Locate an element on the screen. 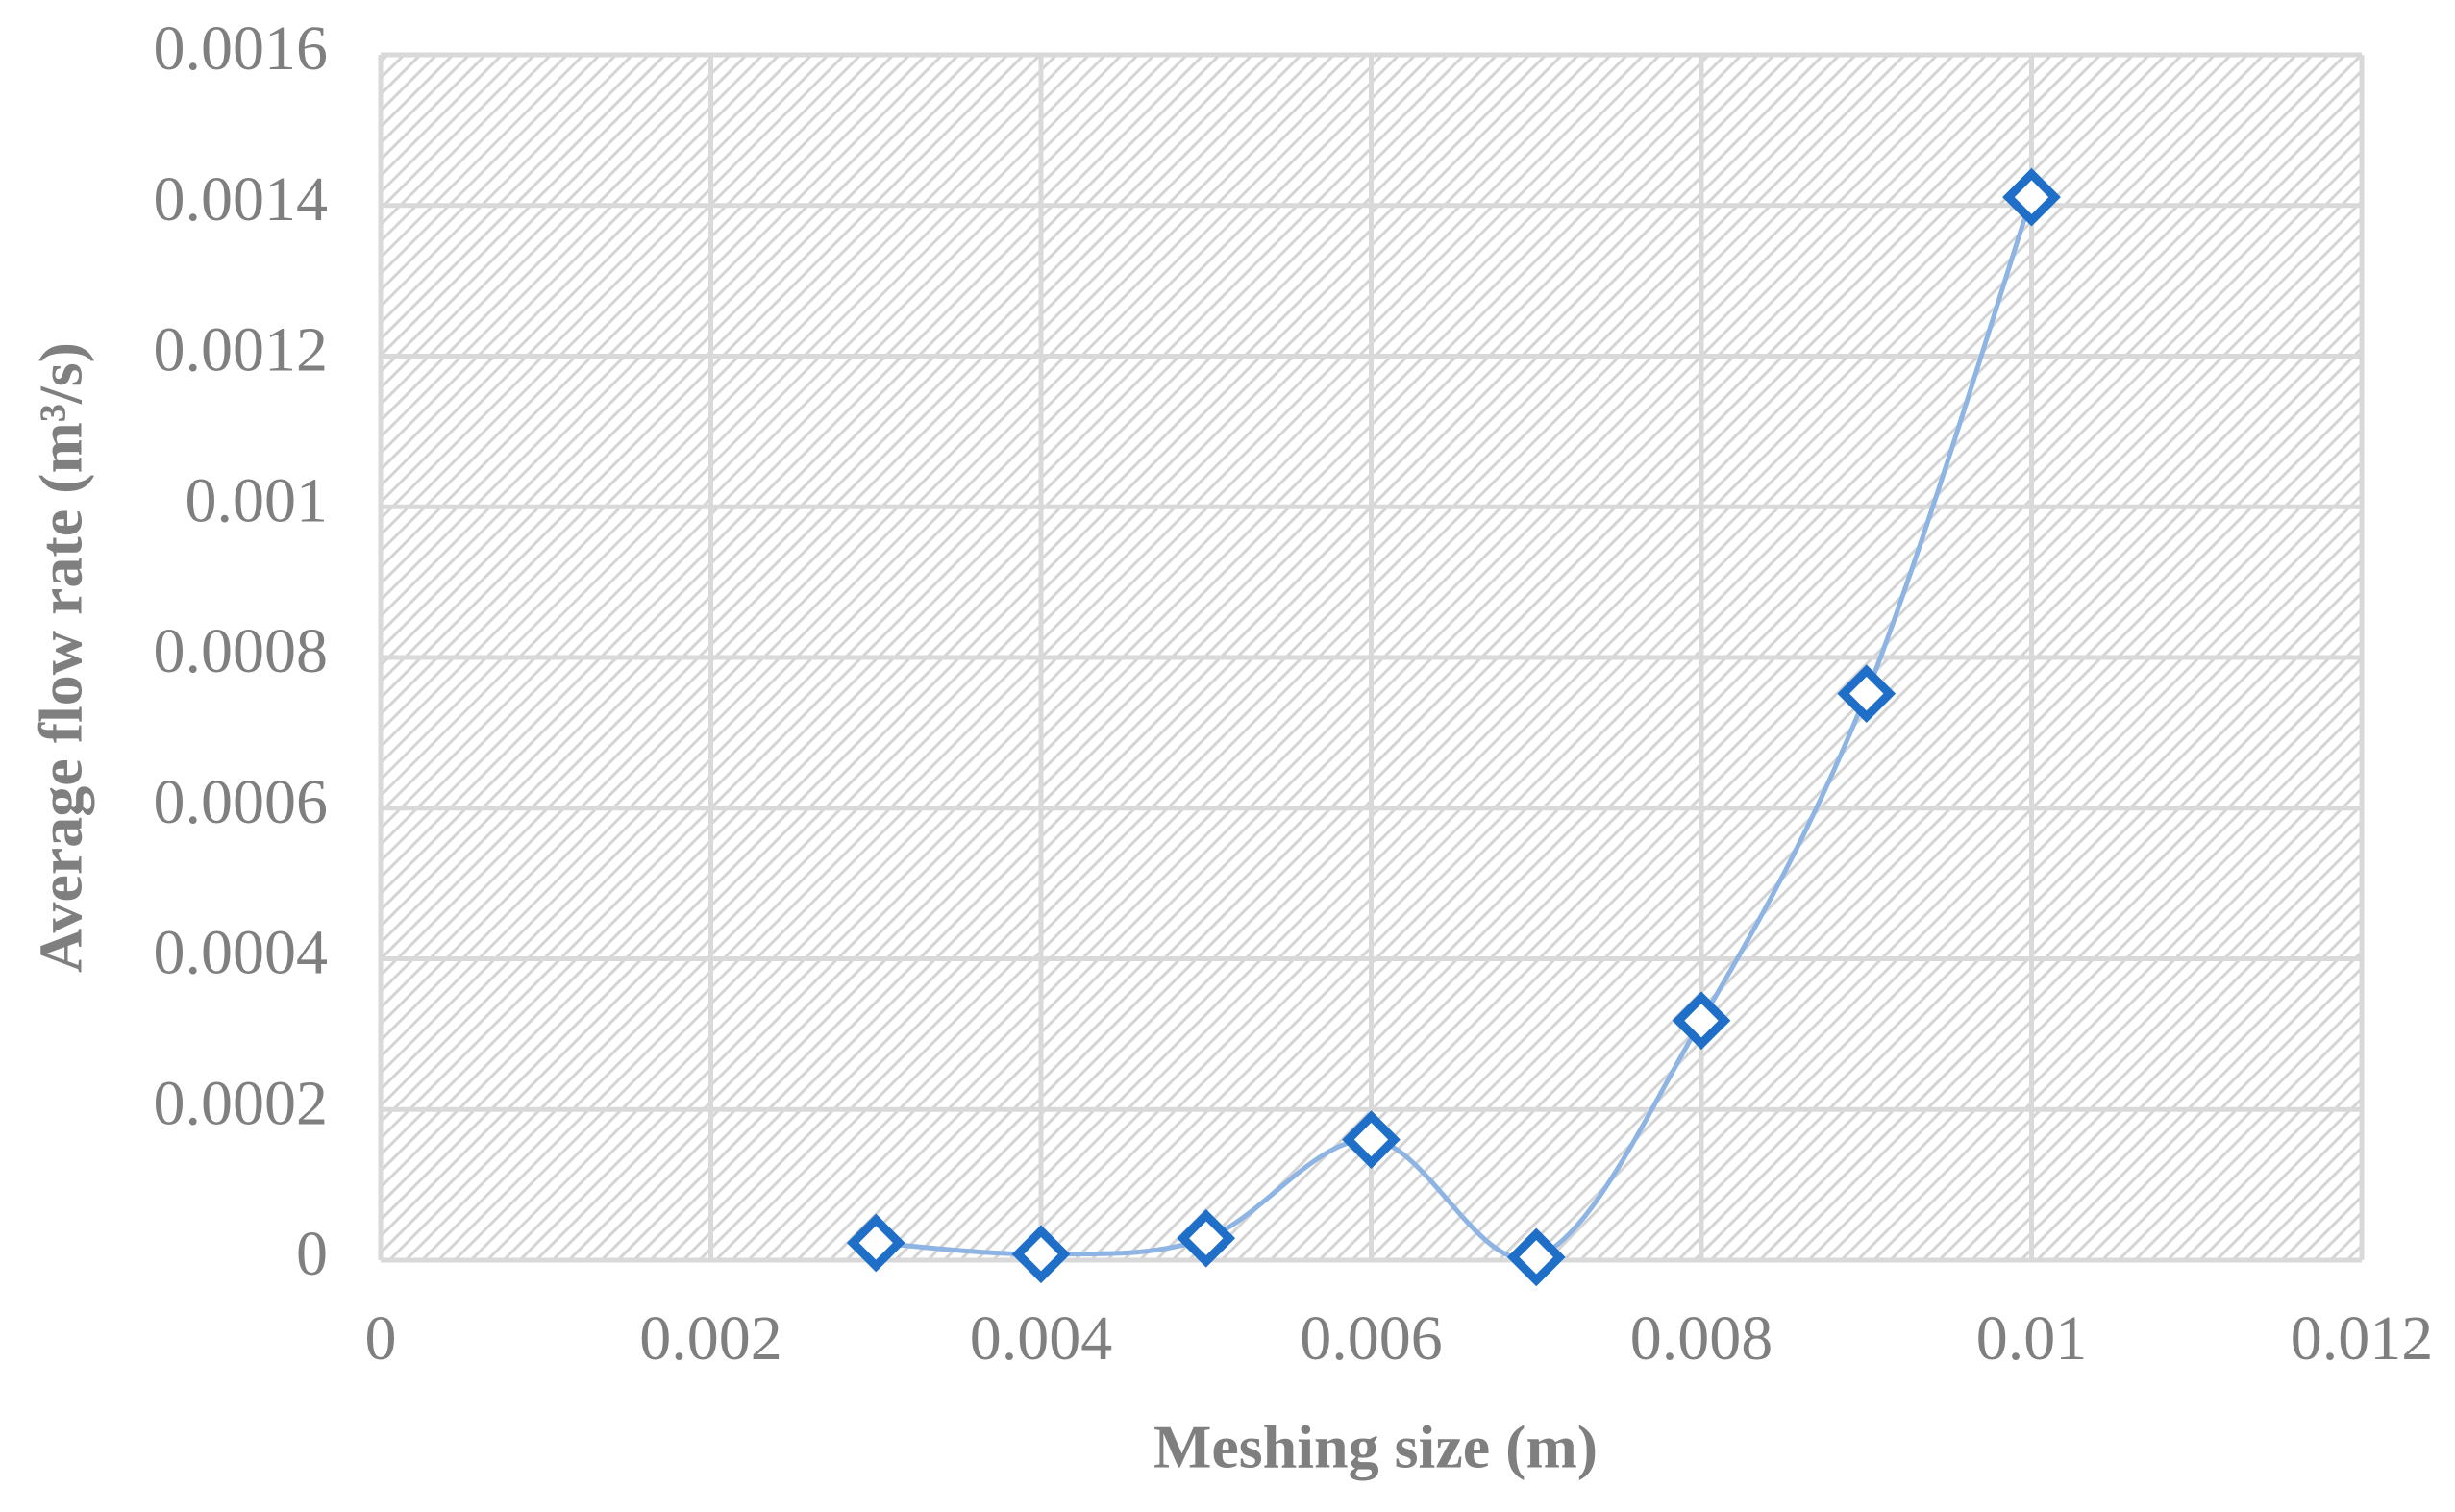 This screenshot has width=2455, height=1512. y-tick-label: 0.0008 is located at coordinates (242, 651).